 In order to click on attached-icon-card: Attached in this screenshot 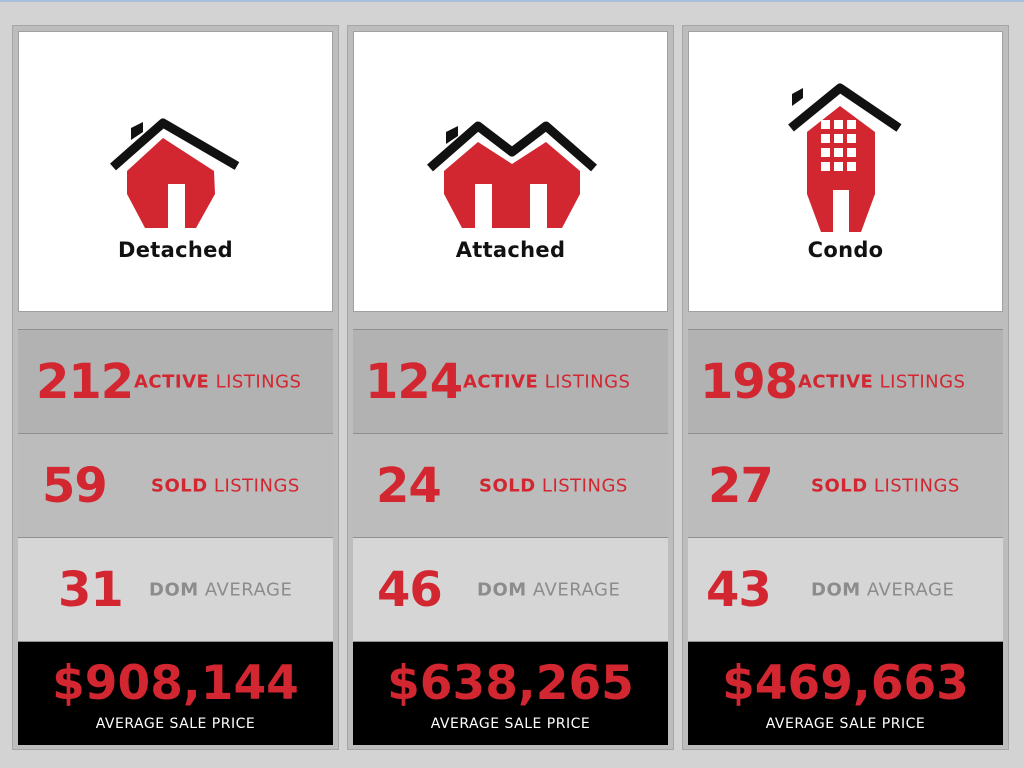, I will do `click(510, 171)`.